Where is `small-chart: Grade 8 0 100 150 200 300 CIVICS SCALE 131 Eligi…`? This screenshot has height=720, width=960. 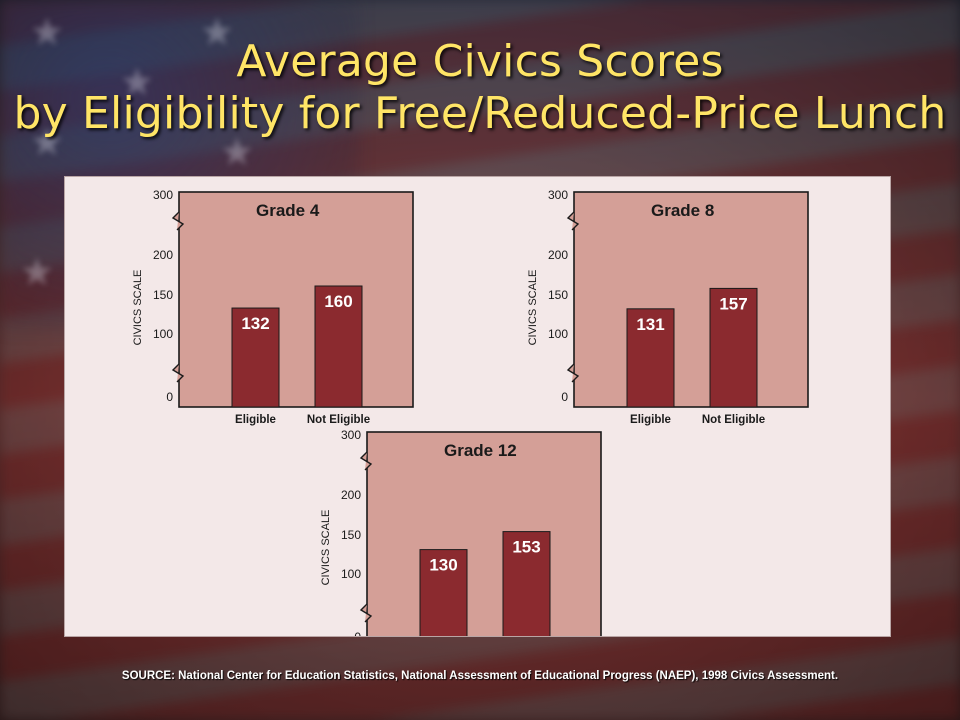
small-chart: Grade 8 0 100 150 200 300 CIVICS SCALE 131 Eligi… is located at coordinates (668, 307).